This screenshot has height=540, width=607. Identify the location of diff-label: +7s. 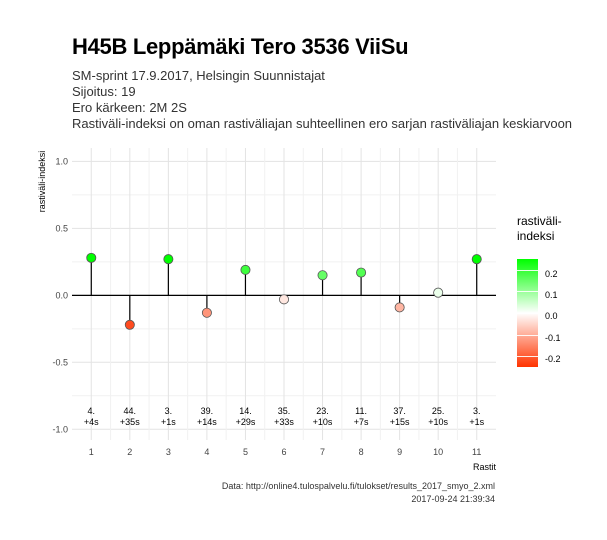
(361, 422).